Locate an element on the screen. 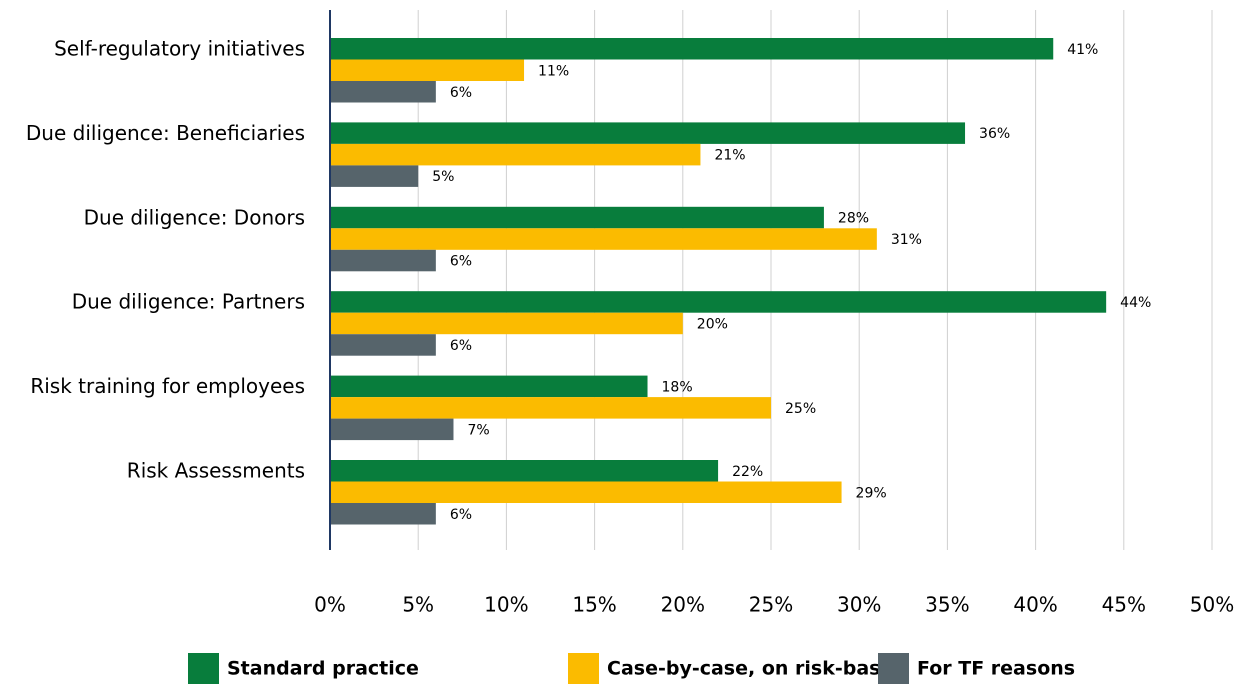 The image size is (1240, 684). value-label: 21% is located at coordinates (729, 156).